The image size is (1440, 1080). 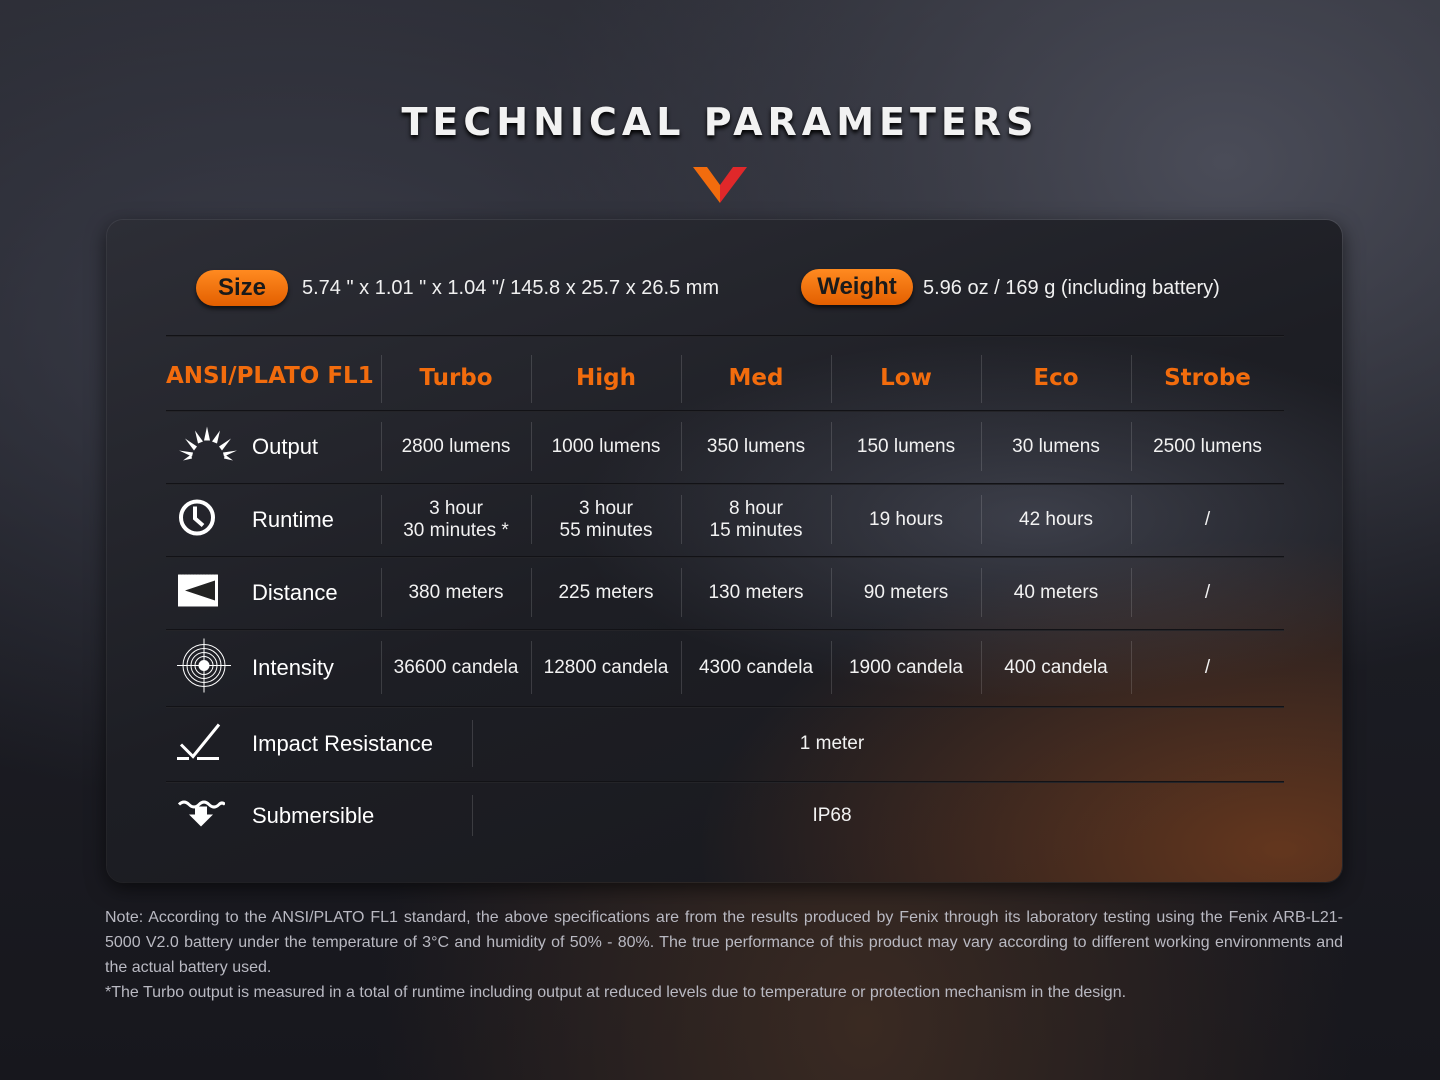 What do you see at coordinates (606, 667) in the screenshot?
I see `cell-intensity-high: 12800 candela` at bounding box center [606, 667].